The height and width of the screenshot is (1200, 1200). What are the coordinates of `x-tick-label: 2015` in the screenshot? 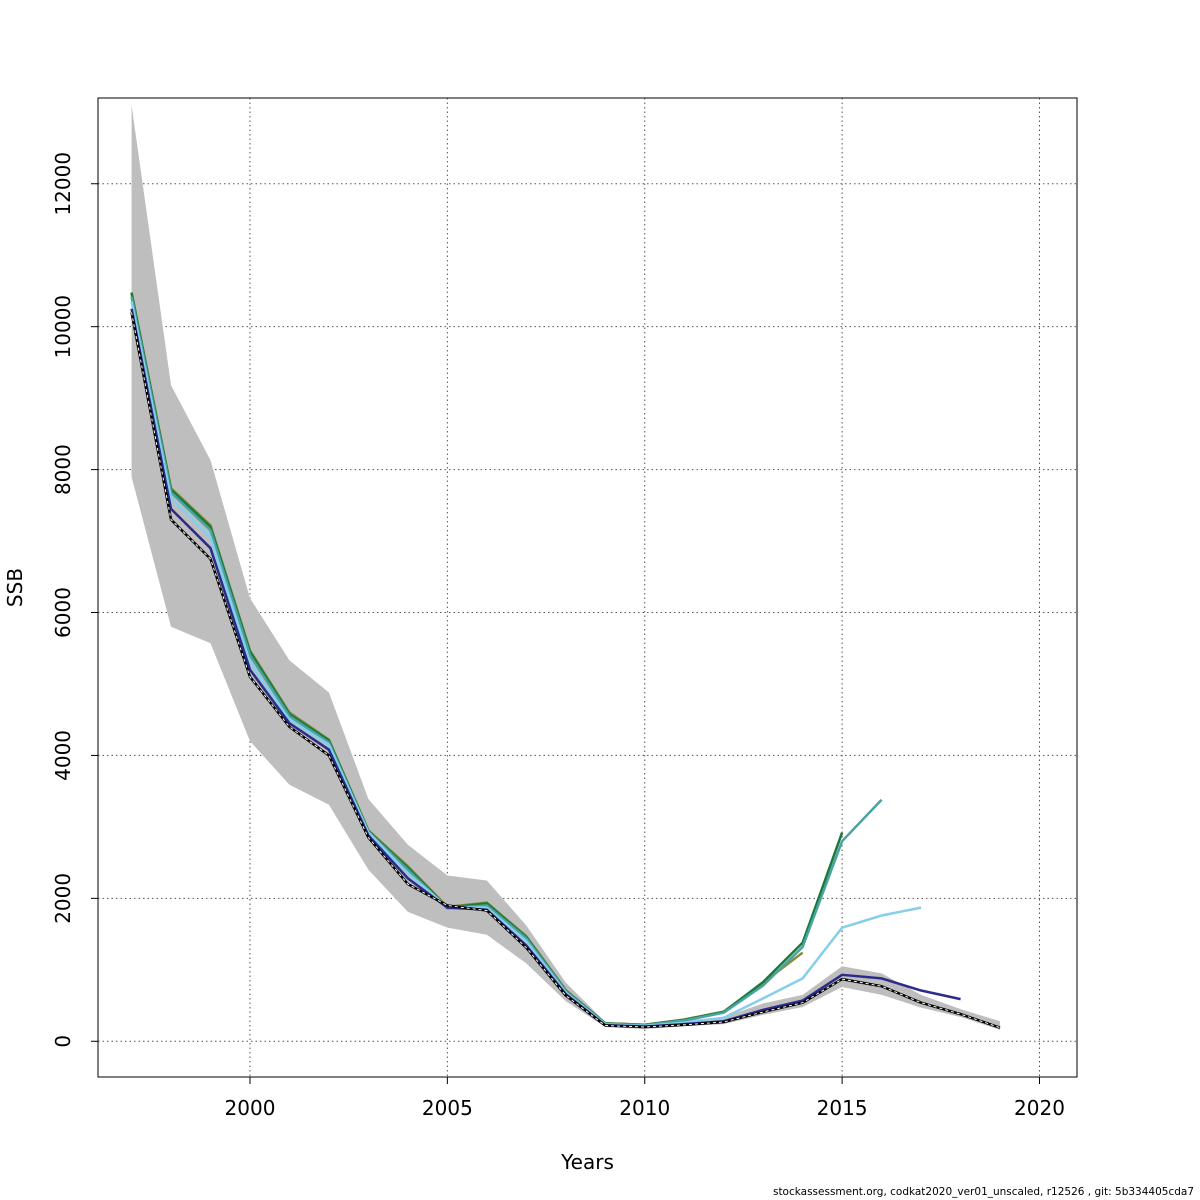 It's located at (842, 1108).